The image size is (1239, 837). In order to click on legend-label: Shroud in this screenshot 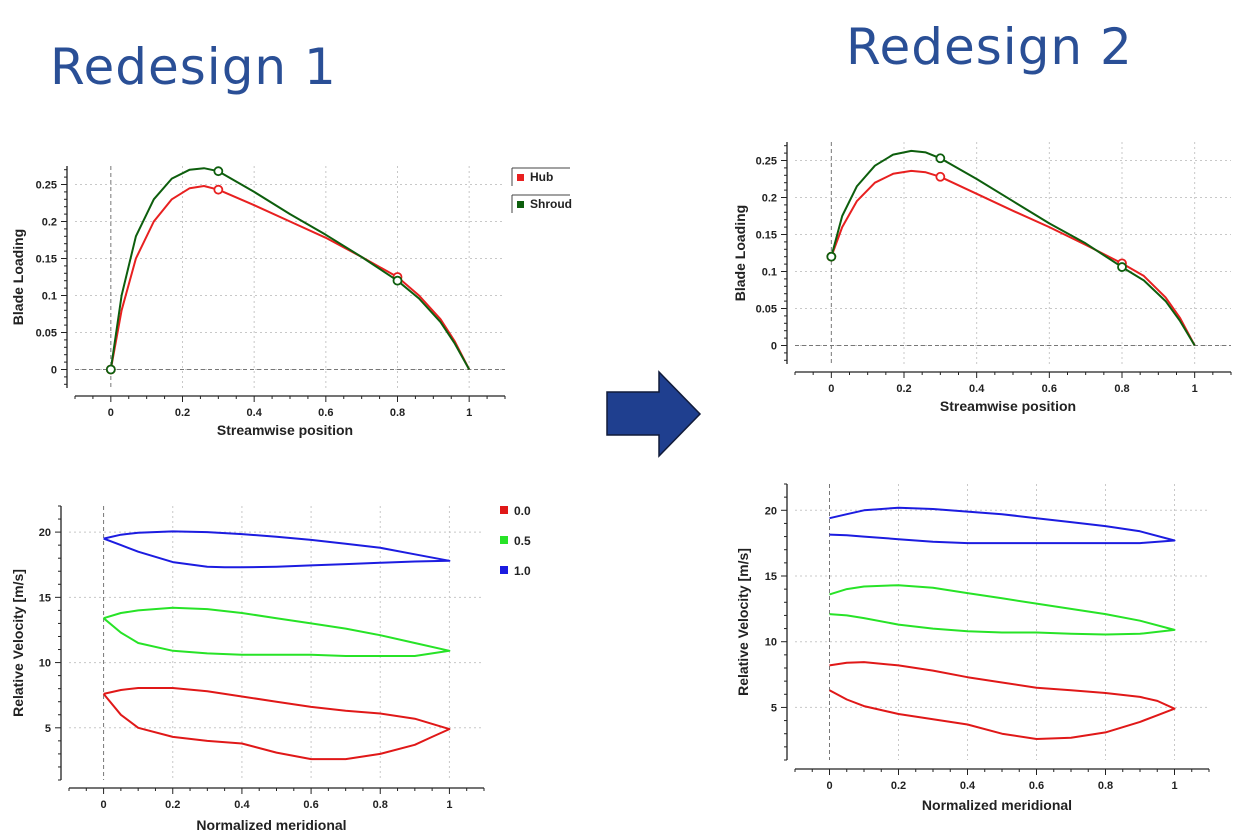, I will do `click(551, 204)`.